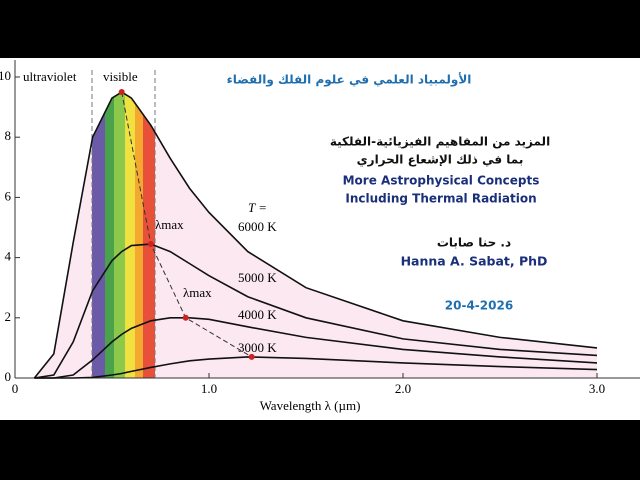 The height and width of the screenshot is (480, 640). I want to click on x-tick-label: 2.0, so click(403, 388).